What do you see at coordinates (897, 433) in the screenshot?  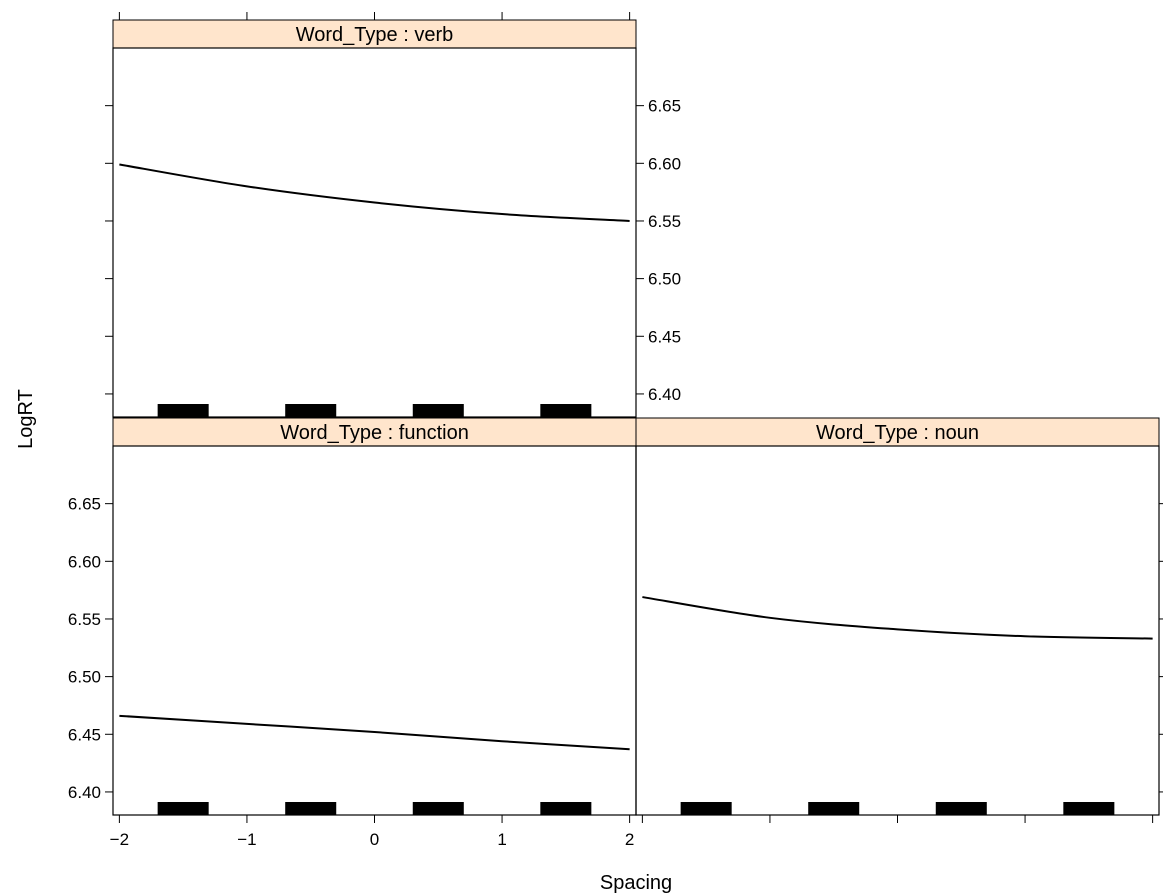 I see `strip-label: Word_Type : noun` at bounding box center [897, 433].